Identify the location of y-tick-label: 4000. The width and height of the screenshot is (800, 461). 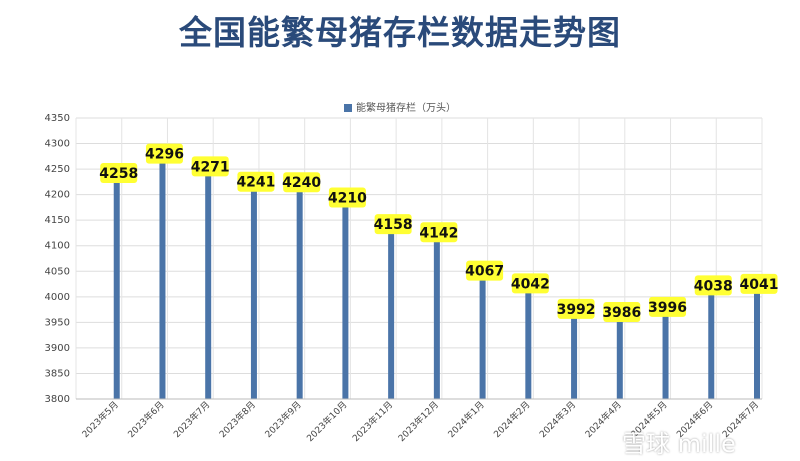
(57, 297).